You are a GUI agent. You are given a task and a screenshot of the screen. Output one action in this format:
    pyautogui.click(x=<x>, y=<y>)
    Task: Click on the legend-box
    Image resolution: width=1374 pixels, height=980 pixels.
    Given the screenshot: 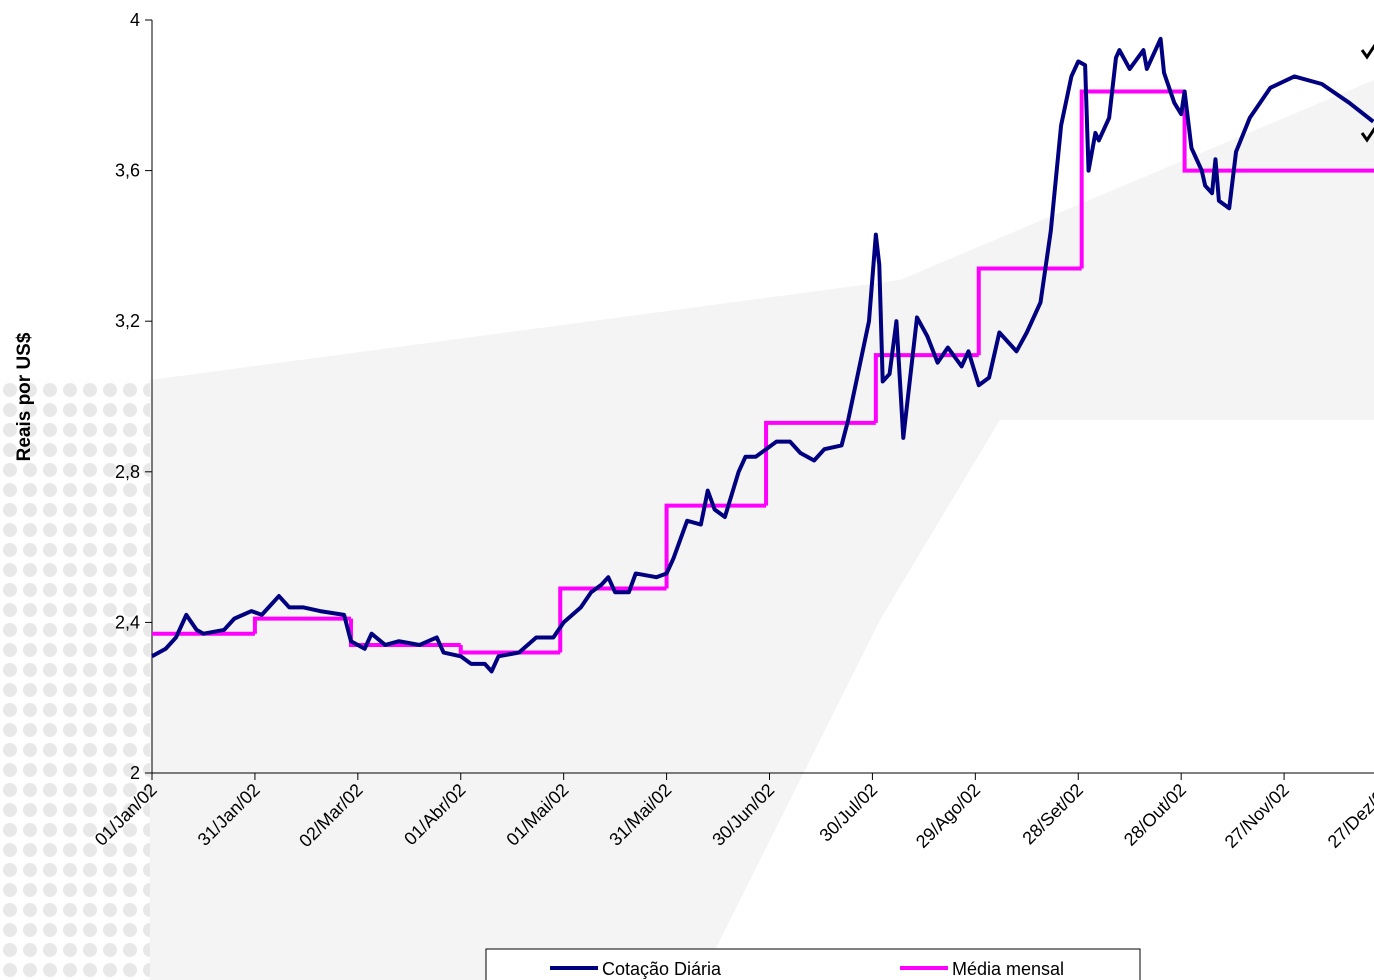 What is the action you would take?
    pyautogui.click(x=813, y=964)
    